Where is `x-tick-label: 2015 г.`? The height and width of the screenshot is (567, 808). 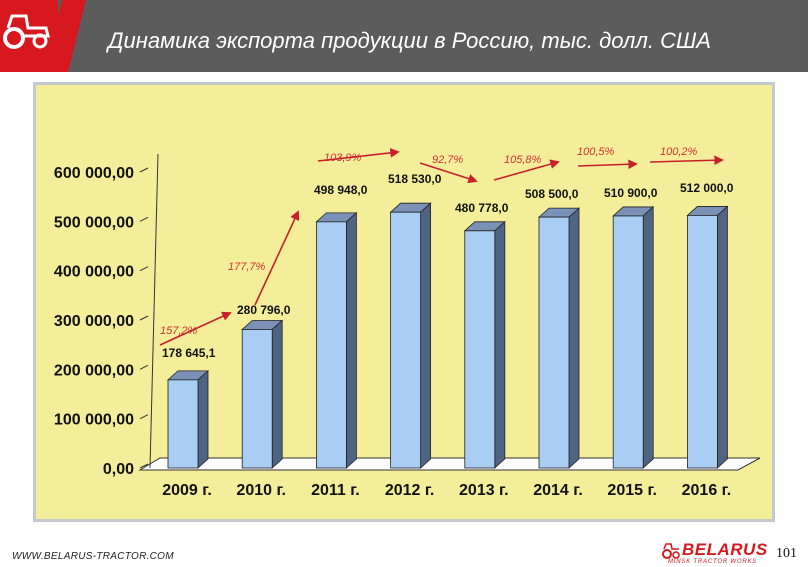 x-tick-label: 2015 г. is located at coordinates (632, 490).